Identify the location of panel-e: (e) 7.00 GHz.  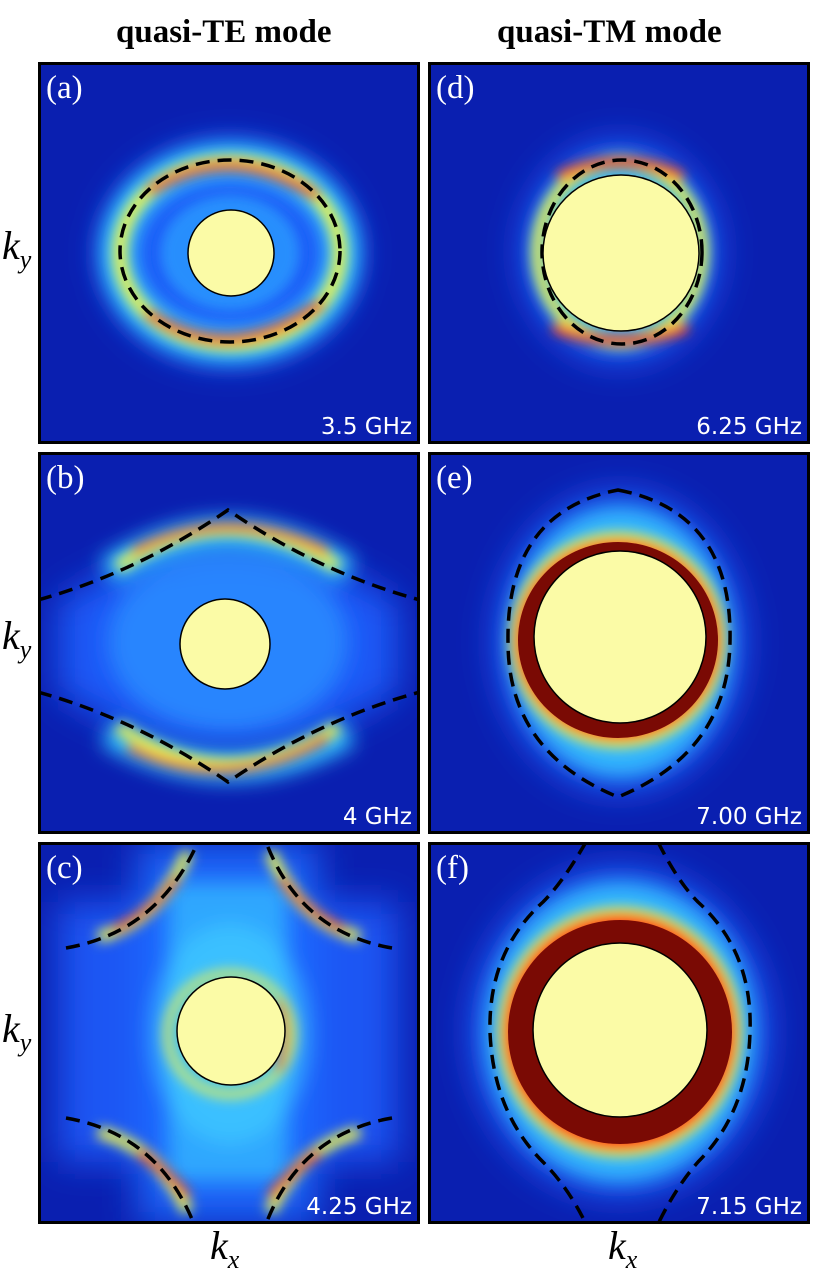
(619, 643).